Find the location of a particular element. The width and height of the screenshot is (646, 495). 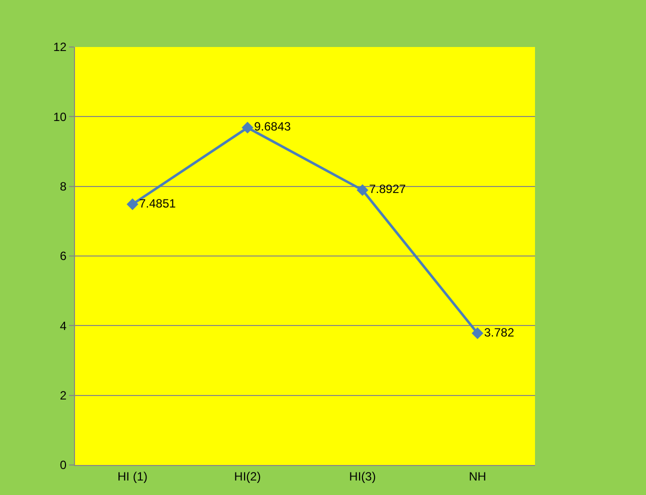

data-label: 9.6843 is located at coordinates (273, 127).